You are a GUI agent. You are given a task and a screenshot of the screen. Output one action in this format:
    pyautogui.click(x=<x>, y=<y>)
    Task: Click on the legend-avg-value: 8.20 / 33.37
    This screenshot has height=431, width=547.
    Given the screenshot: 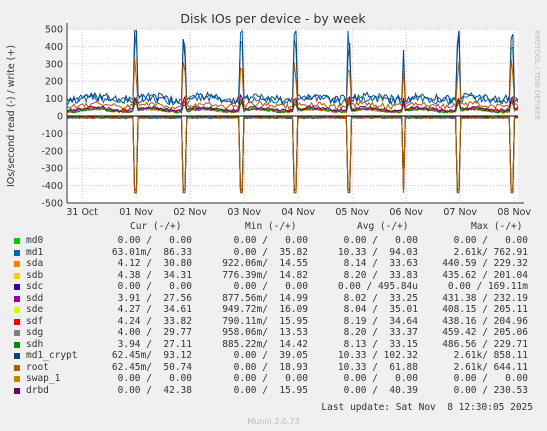 What is the action you would take?
    pyautogui.click(x=380, y=332)
    